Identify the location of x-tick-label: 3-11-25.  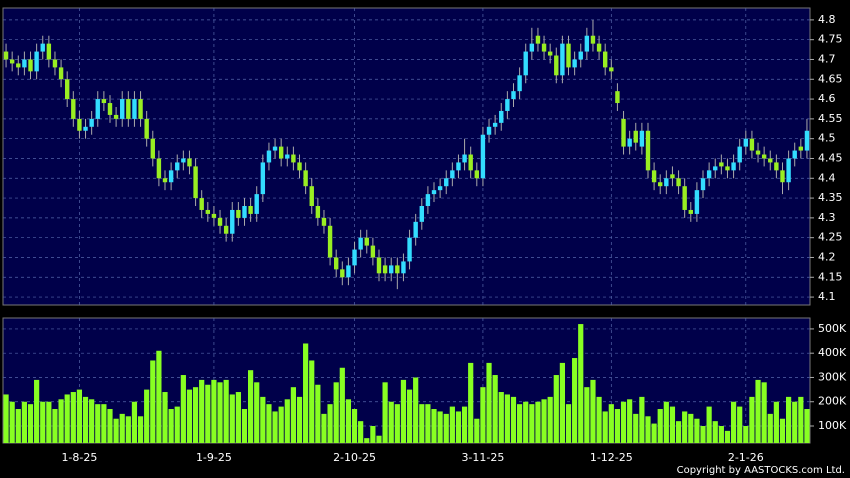
(482, 457).